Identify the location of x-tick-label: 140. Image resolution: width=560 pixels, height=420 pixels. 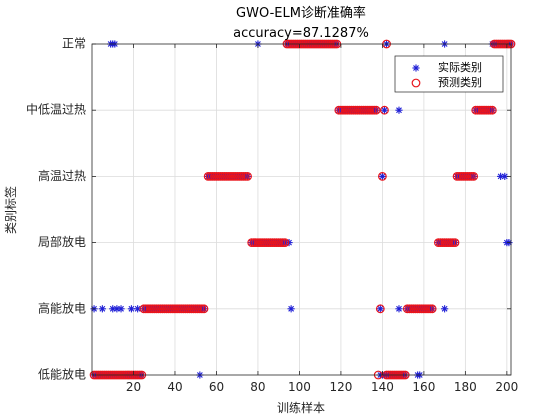
(382, 387).